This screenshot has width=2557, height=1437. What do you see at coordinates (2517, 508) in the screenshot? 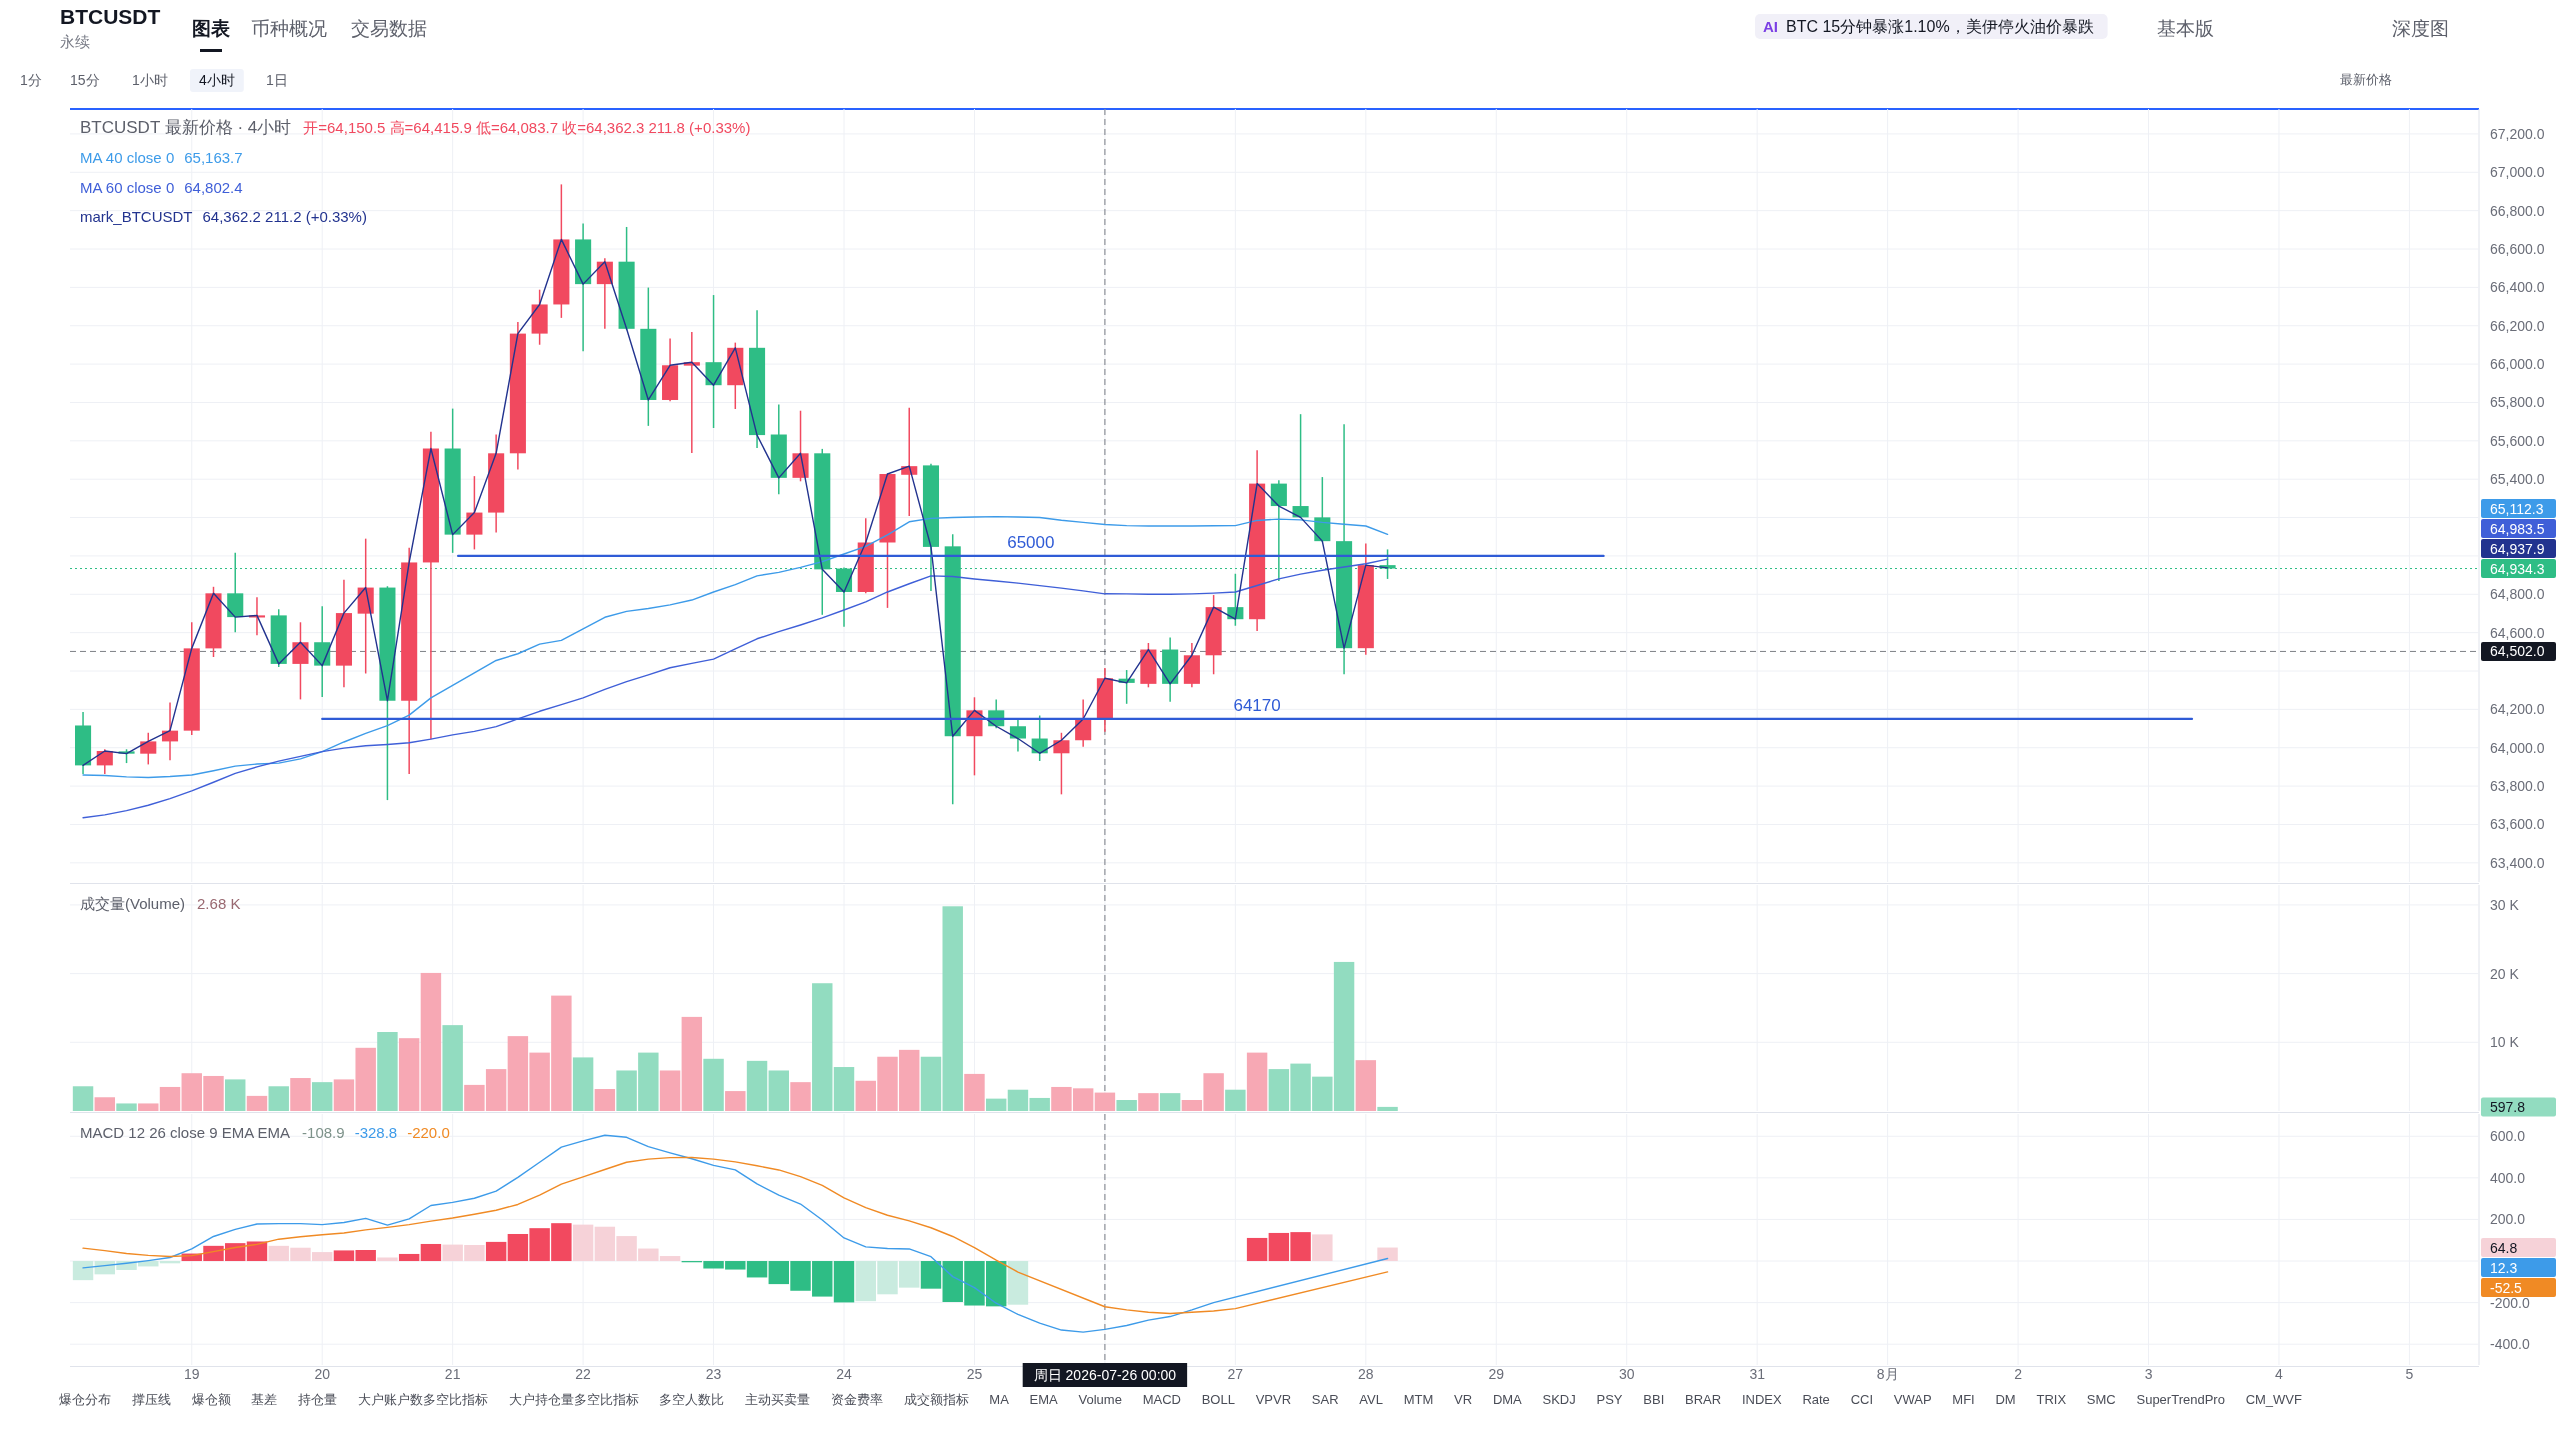
I see `text: 65,112.3` at bounding box center [2517, 508].